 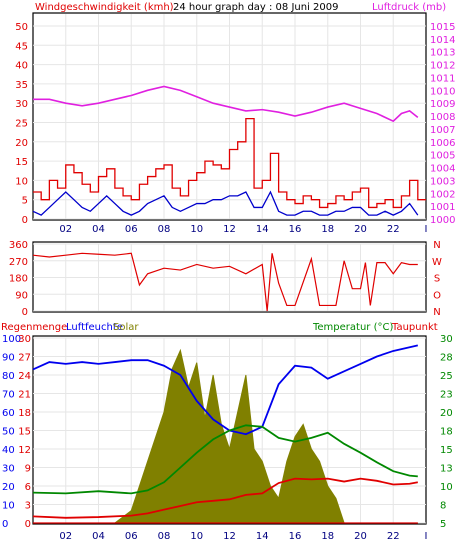 What do you see at coordinates (442, 181) in the screenshot?
I see `pressure-tick-label: 1003` at bounding box center [442, 181].